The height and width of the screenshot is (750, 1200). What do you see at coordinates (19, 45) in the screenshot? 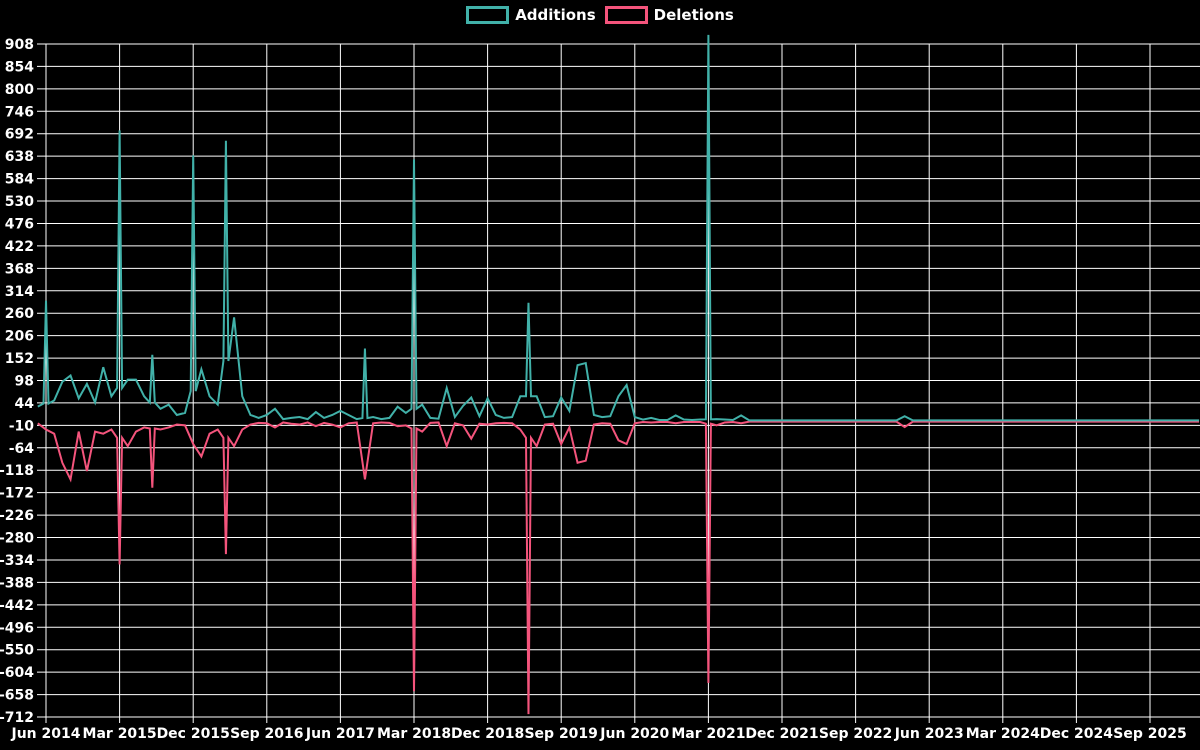
I see `y-tick-label: 908` at bounding box center [19, 45].